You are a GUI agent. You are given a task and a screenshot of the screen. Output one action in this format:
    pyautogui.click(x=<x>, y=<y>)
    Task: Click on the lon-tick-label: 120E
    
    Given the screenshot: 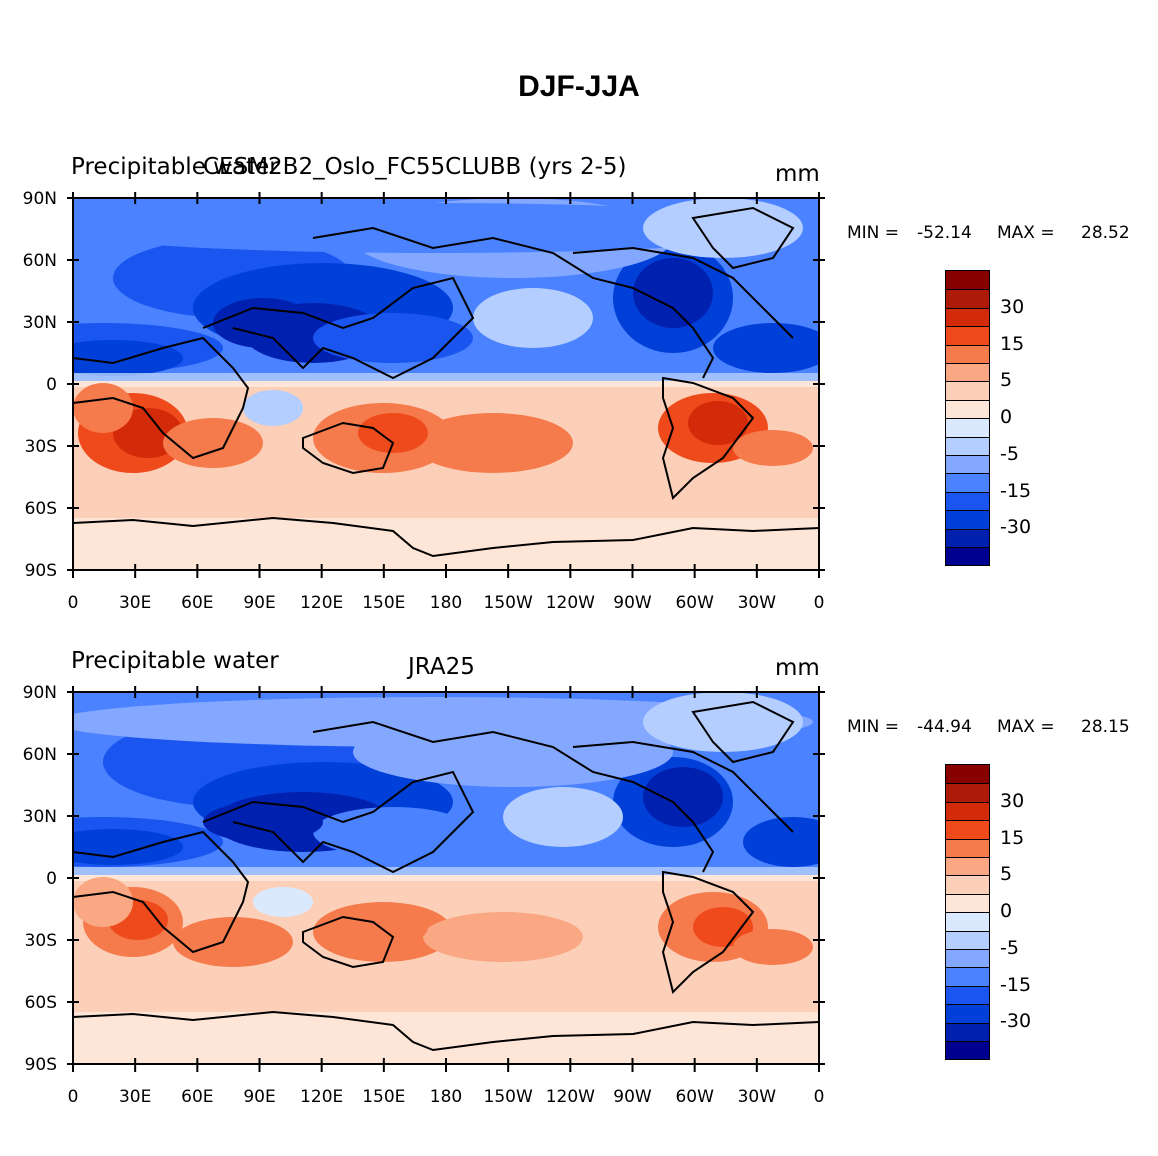 What is the action you would take?
    pyautogui.click(x=321, y=603)
    